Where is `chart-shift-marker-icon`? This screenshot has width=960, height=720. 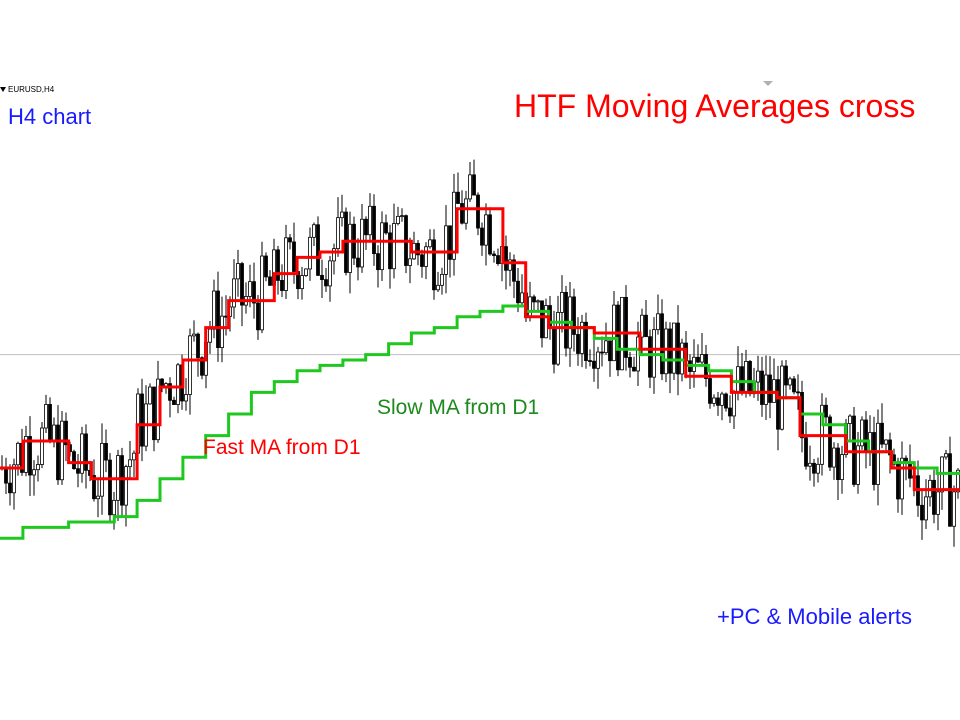
chart-shift-marker-icon is located at coordinates (768, 83).